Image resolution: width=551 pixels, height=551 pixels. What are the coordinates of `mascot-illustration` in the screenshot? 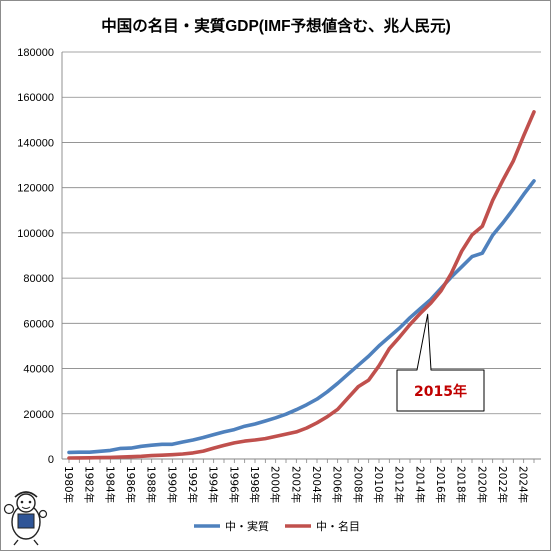 It's located at (25, 518).